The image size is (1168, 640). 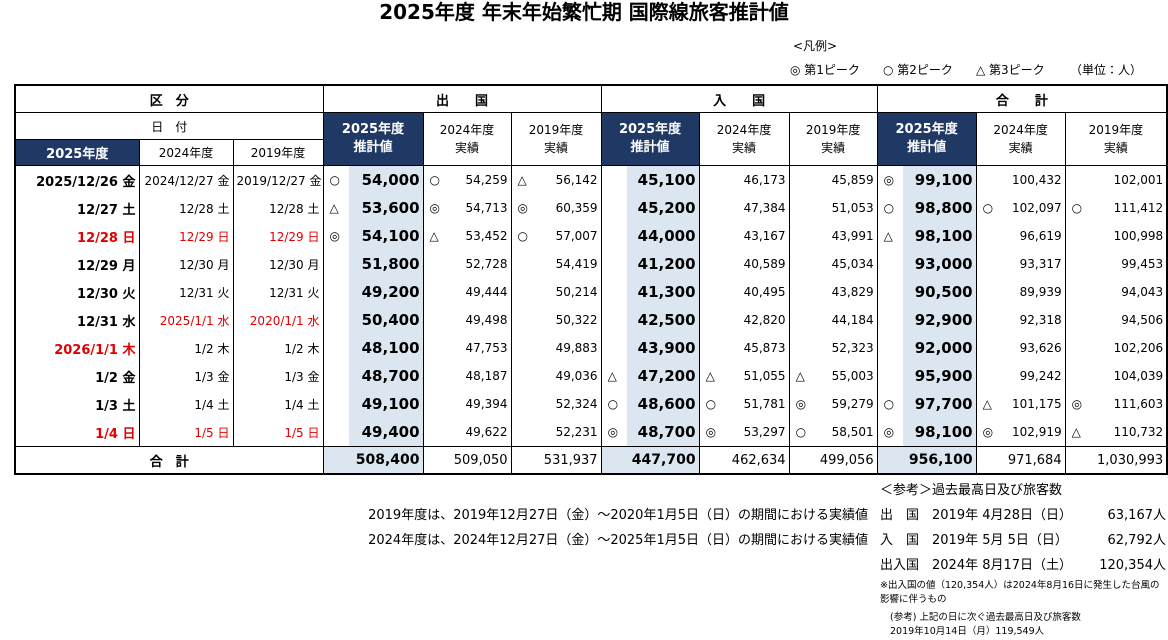 What do you see at coordinates (169, 460) in the screenshot?
I see `total-label: 合 計` at bounding box center [169, 460].